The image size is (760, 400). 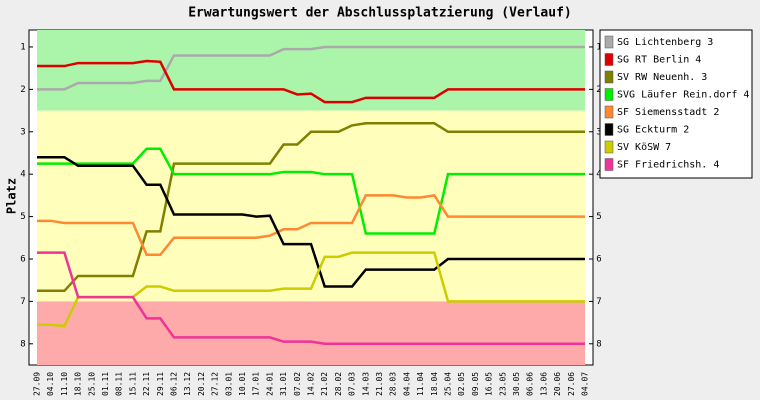 What do you see at coordinates (502, 384) in the screenshot?
I see `x-tick-label: 23.05` at bounding box center [502, 384].